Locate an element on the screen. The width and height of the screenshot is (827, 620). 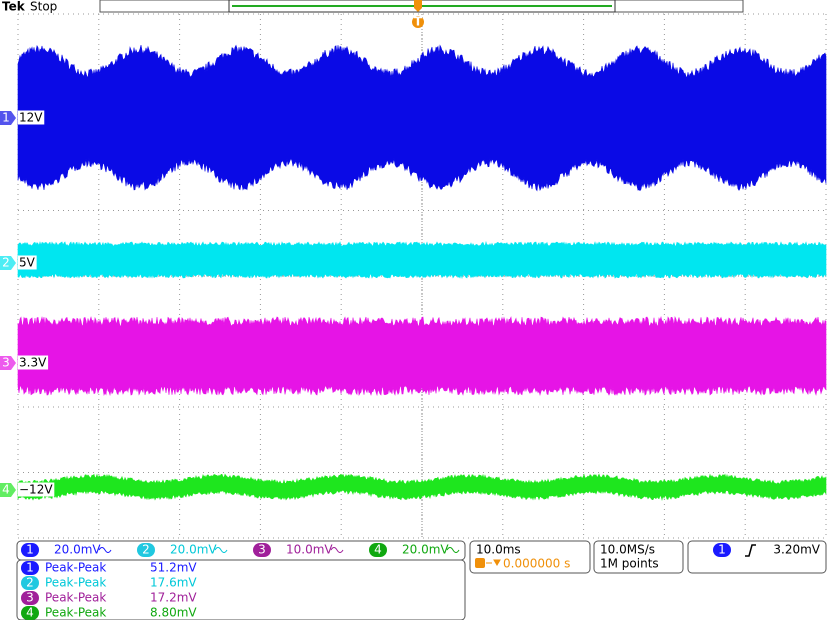
brand: Tek is located at coordinates (14, 7).